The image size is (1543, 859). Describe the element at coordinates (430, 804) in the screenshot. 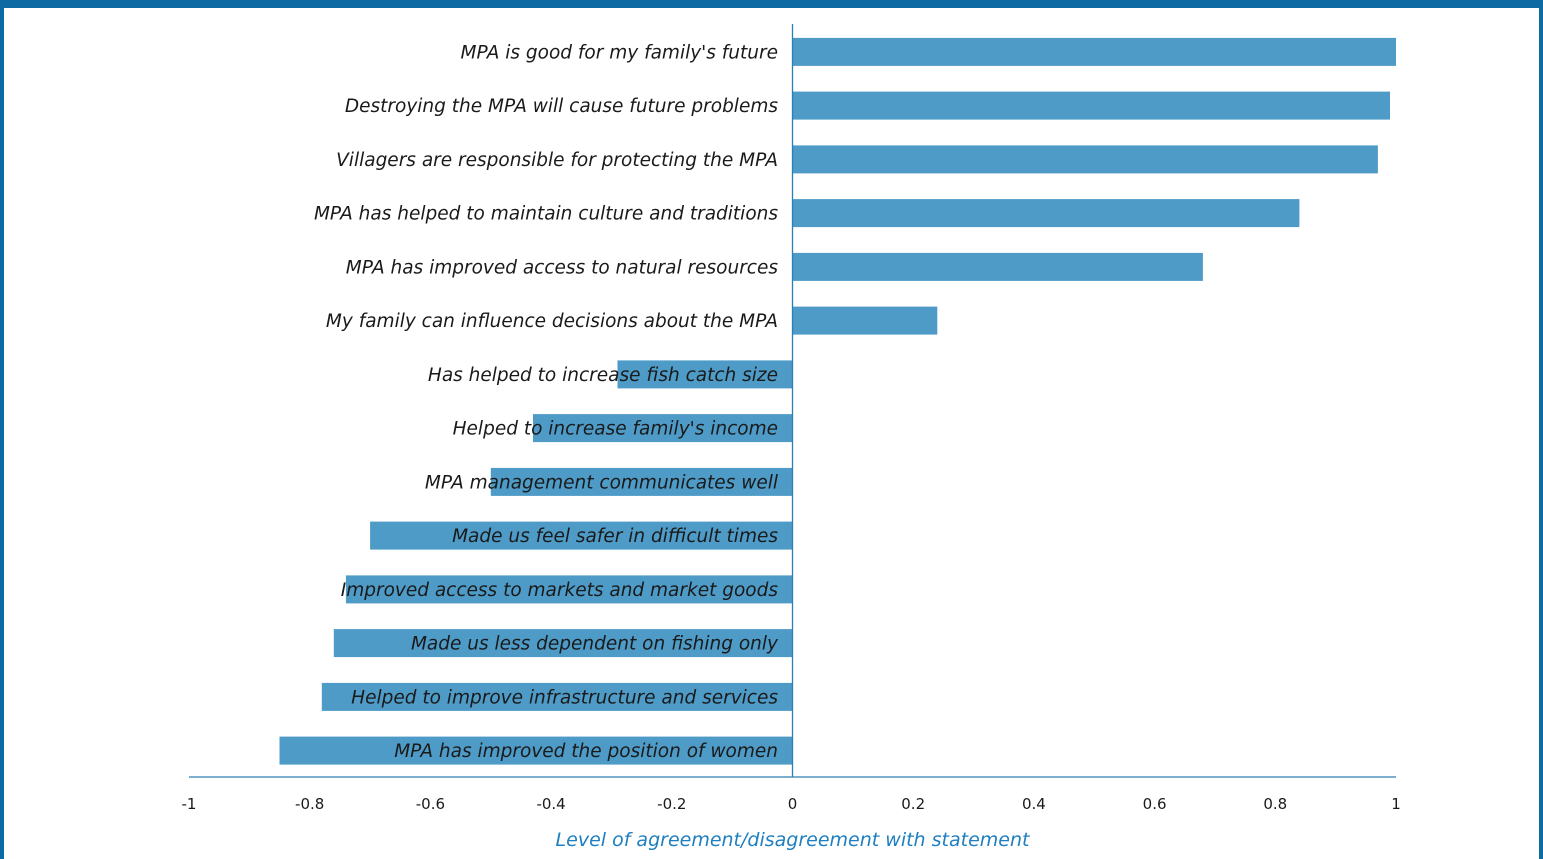

I see `x-tick-label: -0.6` at that location.